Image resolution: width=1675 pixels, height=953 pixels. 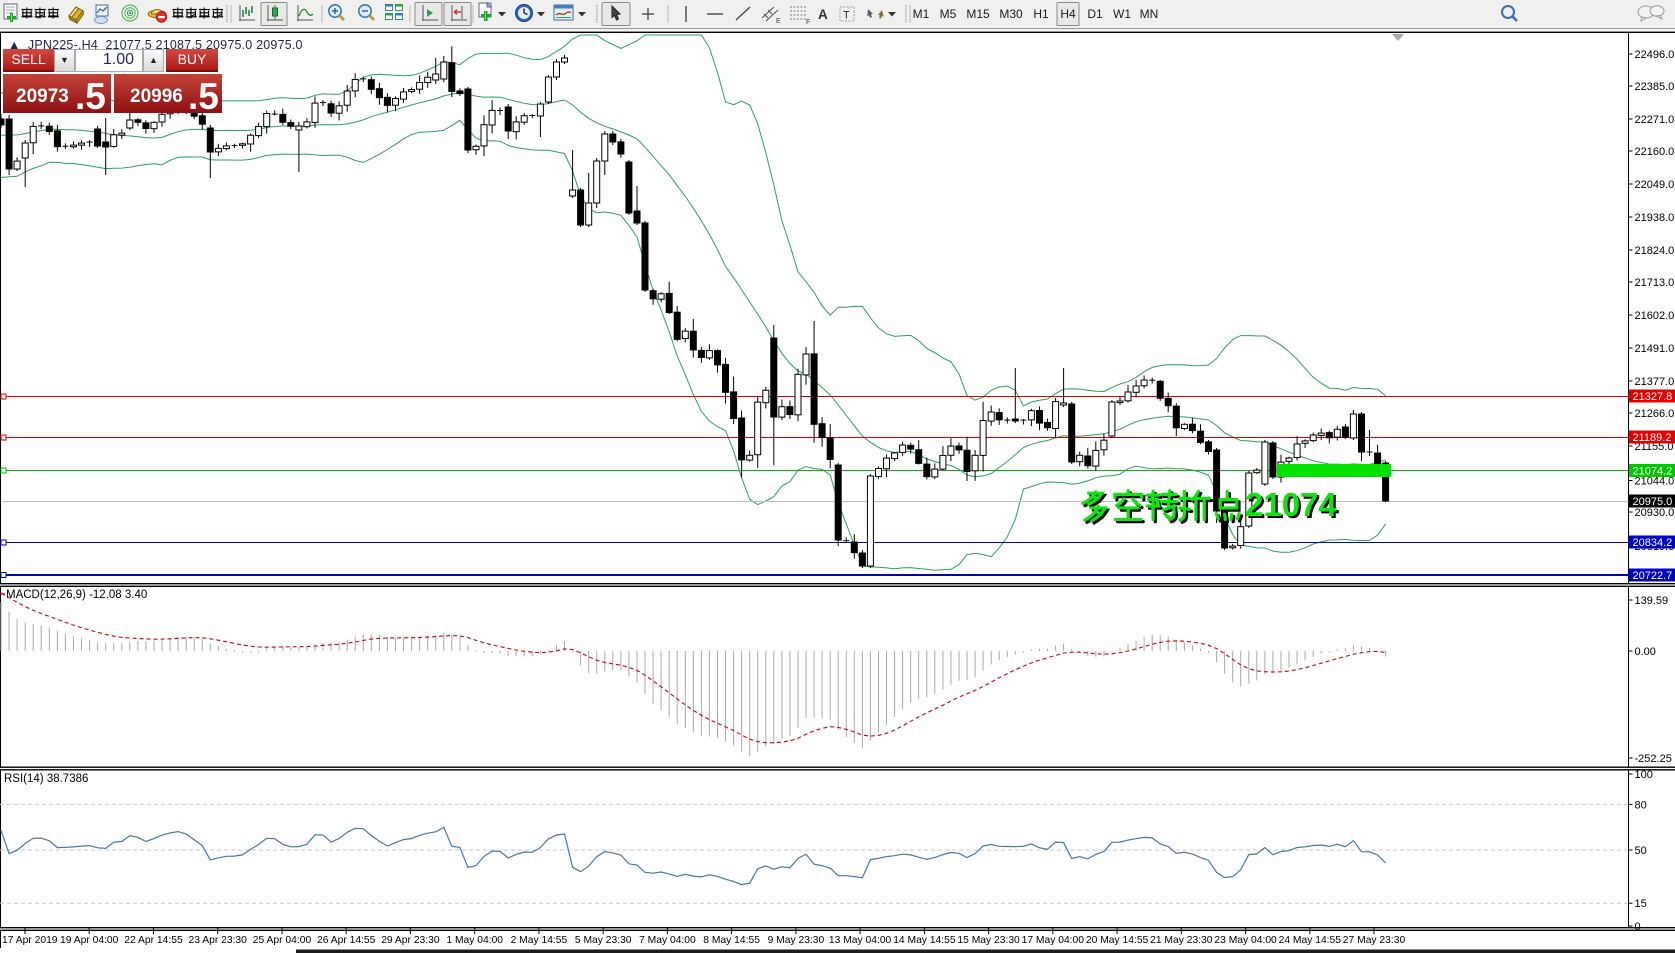 I want to click on svg-text: RSI(14) 38.7386, so click(x=46, y=779).